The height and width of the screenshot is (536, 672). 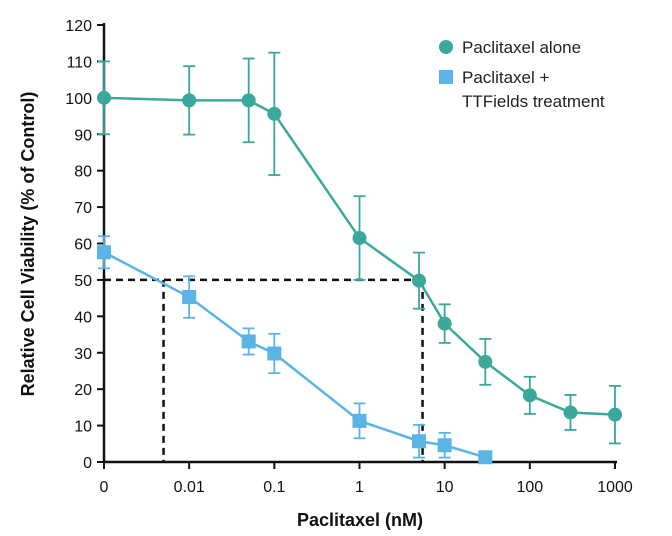 What do you see at coordinates (87, 463) in the screenshot?
I see `y-tick-label-0: 0` at bounding box center [87, 463].